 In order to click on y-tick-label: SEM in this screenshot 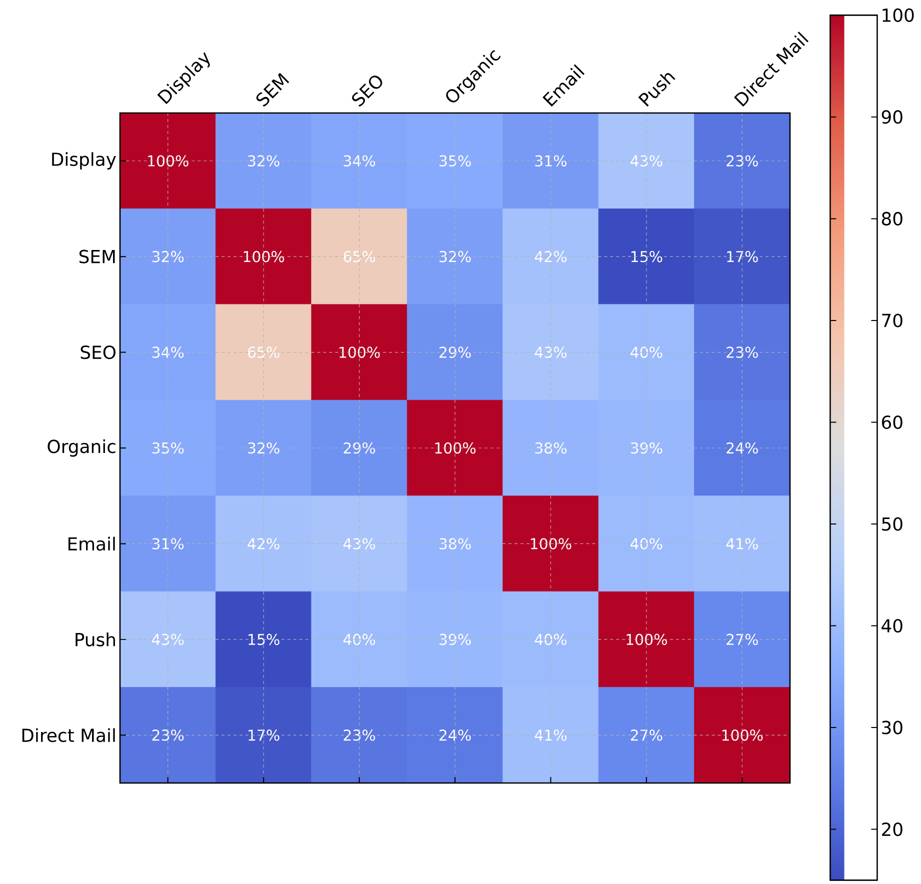, I will do `click(97, 257)`.